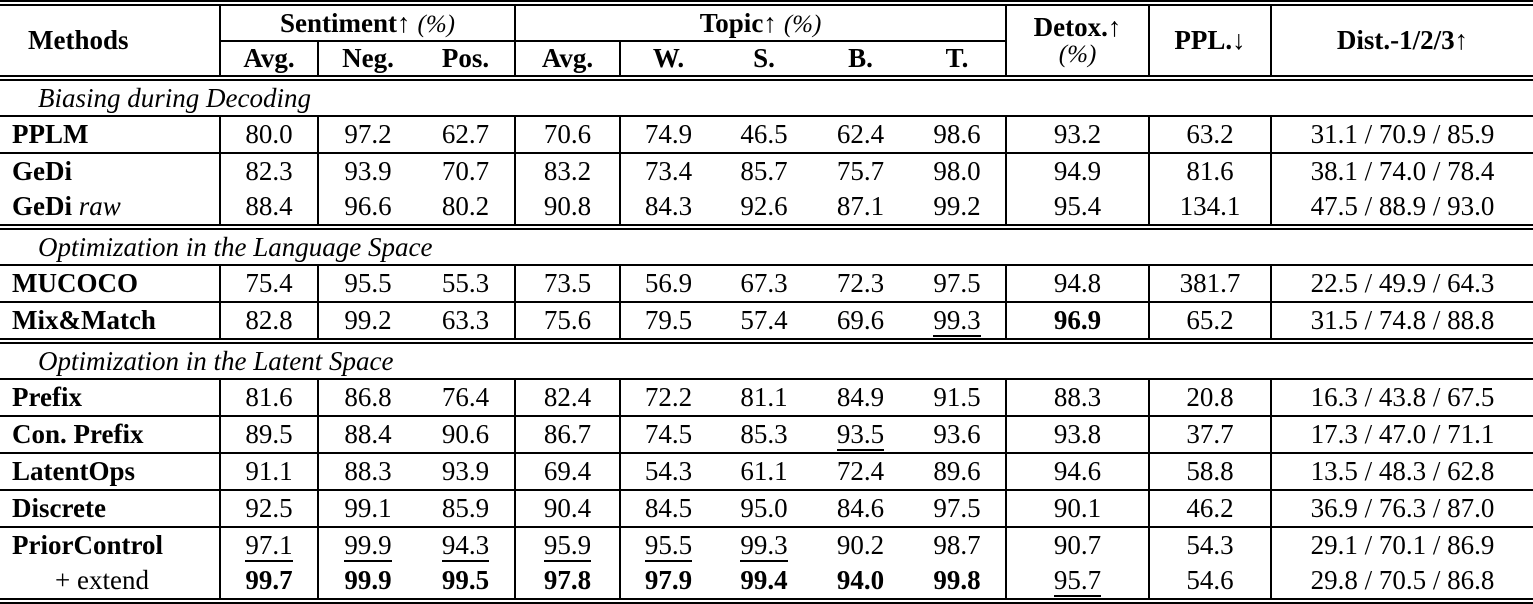 Image resolution: width=1533 pixels, height=604 pixels. Describe the element at coordinates (1402, 170) in the screenshot. I see `cell-gedi-dist-1-2-3: 38.1 / 74.0 / 78.4` at that location.